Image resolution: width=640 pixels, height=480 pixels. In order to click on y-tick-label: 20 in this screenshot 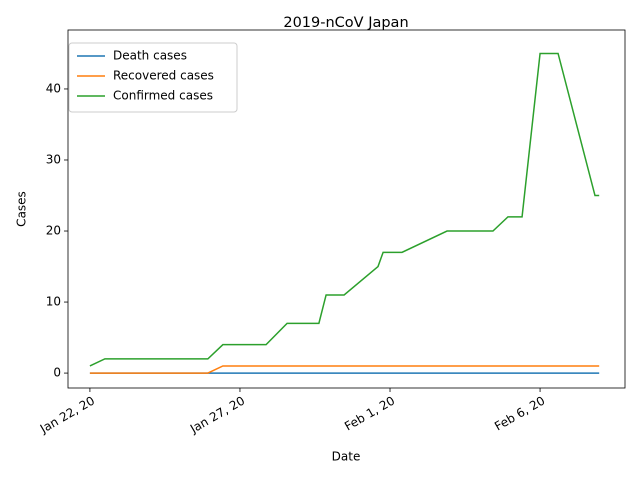, I will do `click(53, 231)`.